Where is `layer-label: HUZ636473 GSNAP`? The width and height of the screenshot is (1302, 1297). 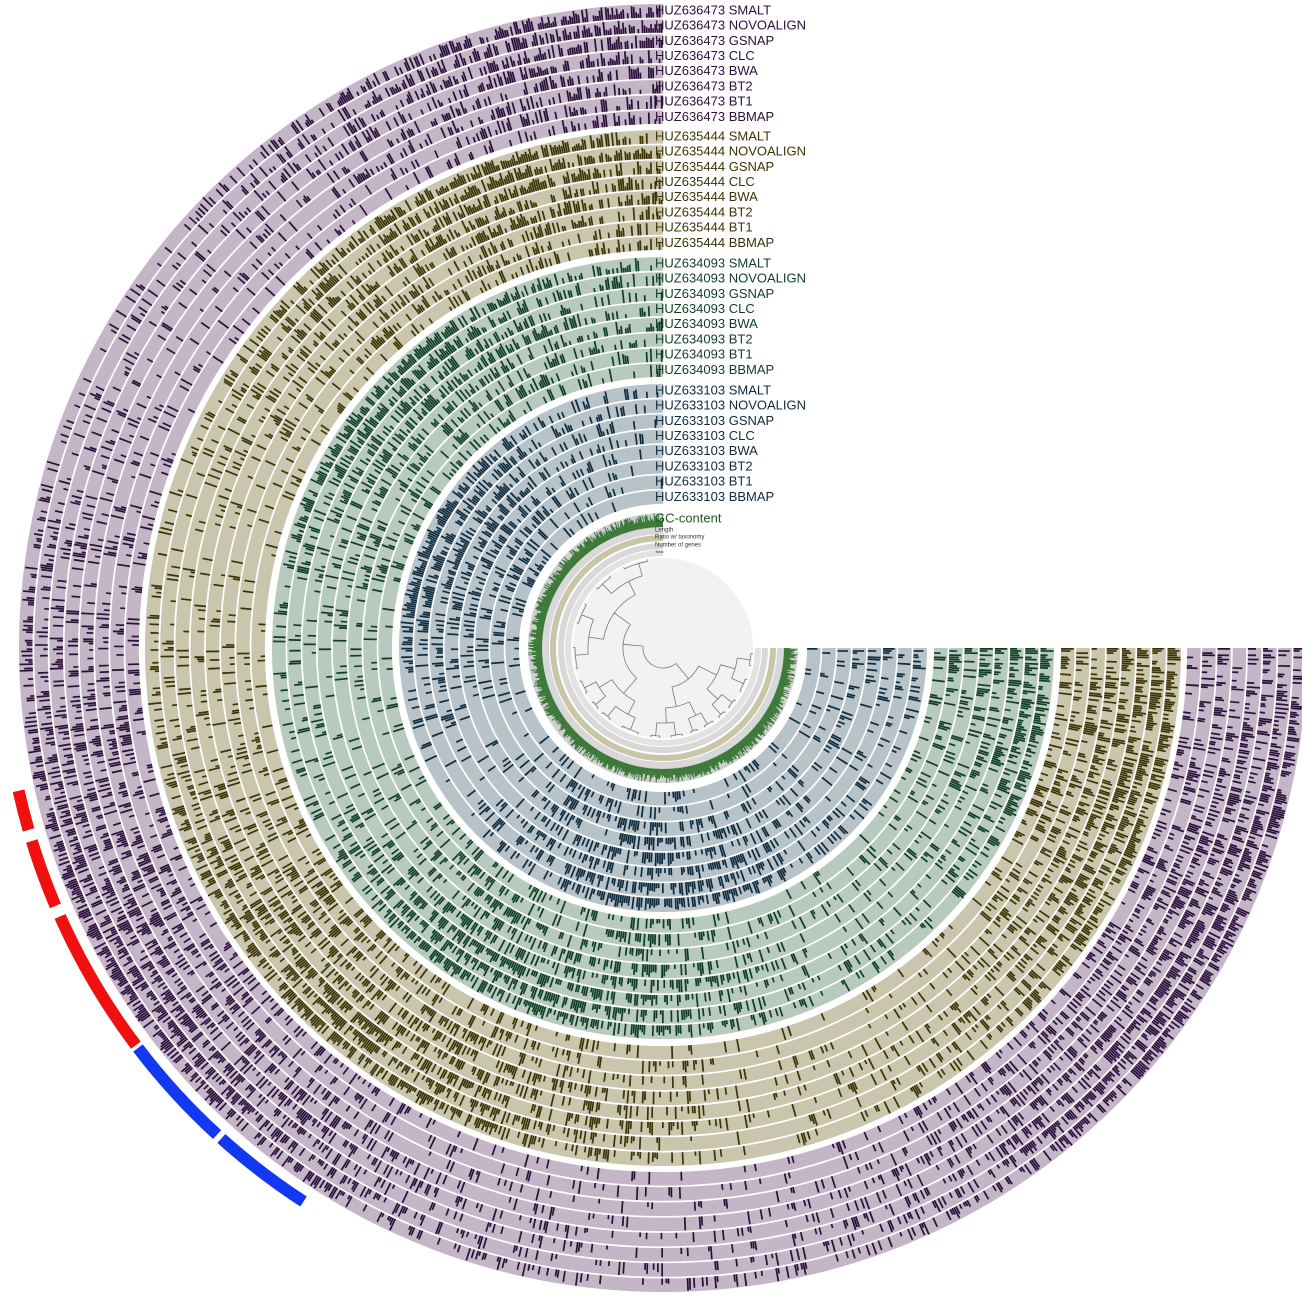 layer-label: HUZ636473 GSNAP is located at coordinates (714, 40).